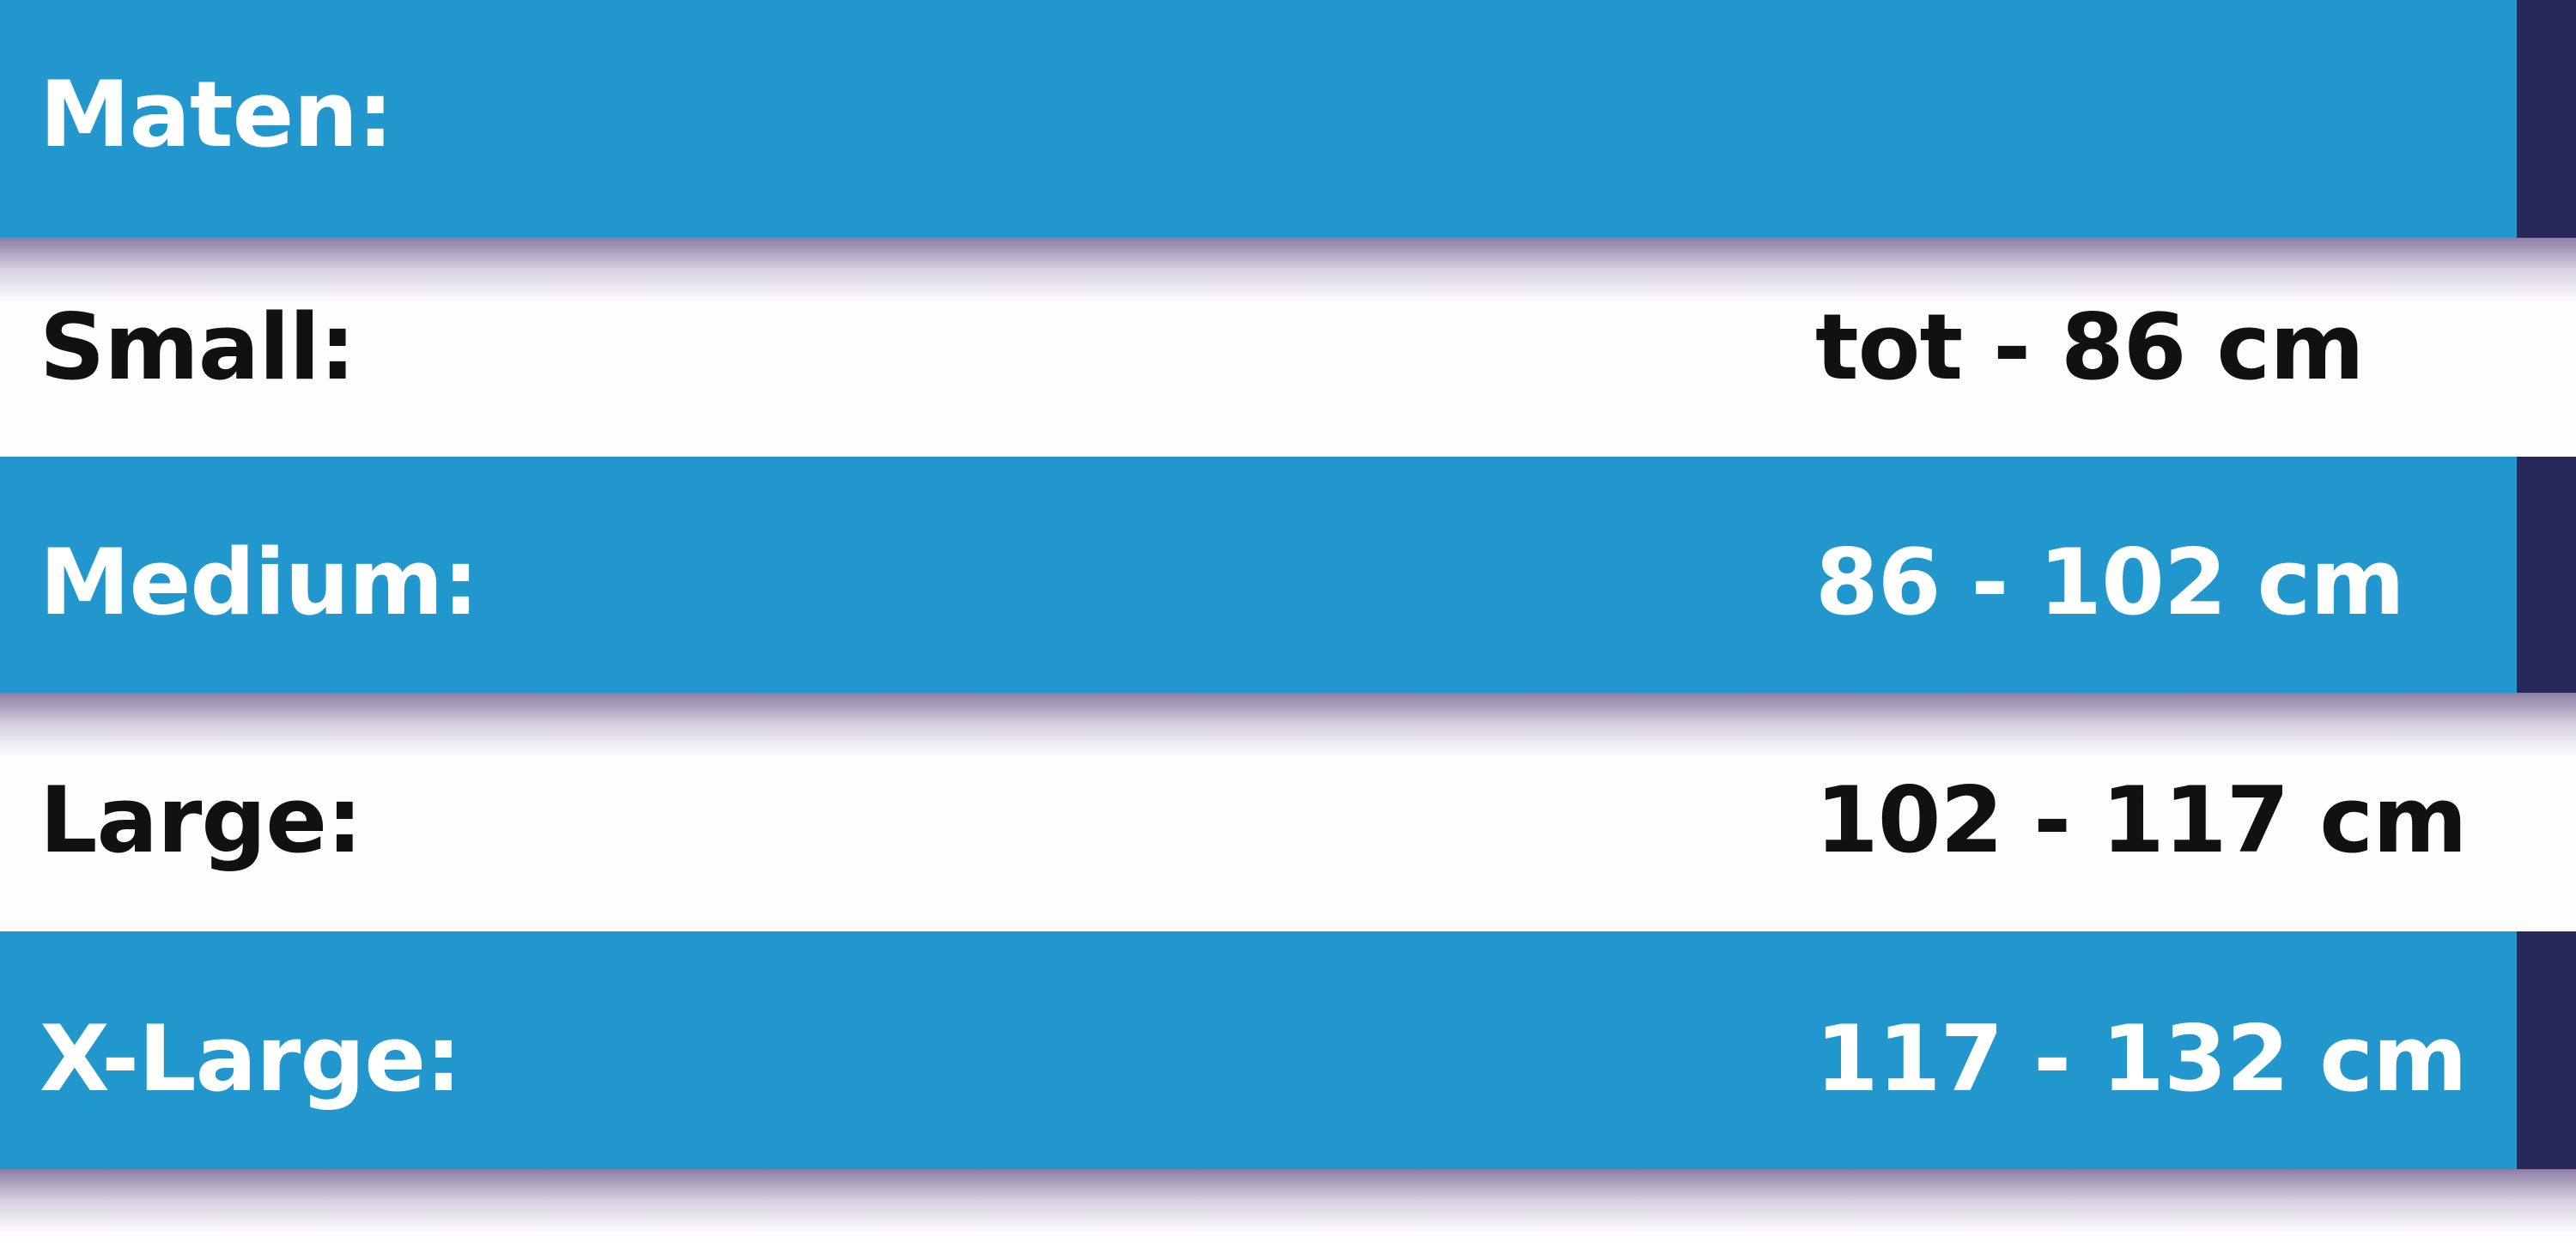  I want to click on size-label: Large:, so click(201, 820).